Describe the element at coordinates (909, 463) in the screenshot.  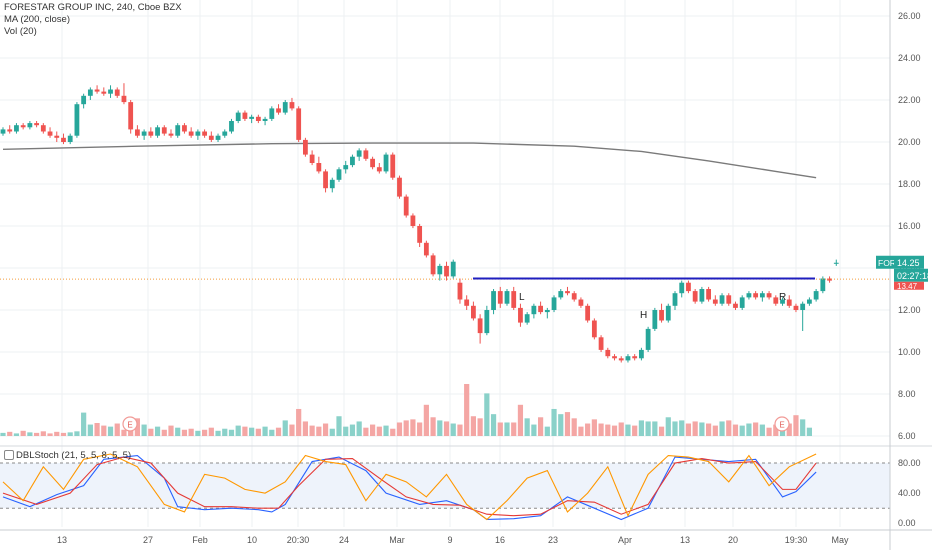
I see `stoch-y-tick-label: 80.00` at that location.